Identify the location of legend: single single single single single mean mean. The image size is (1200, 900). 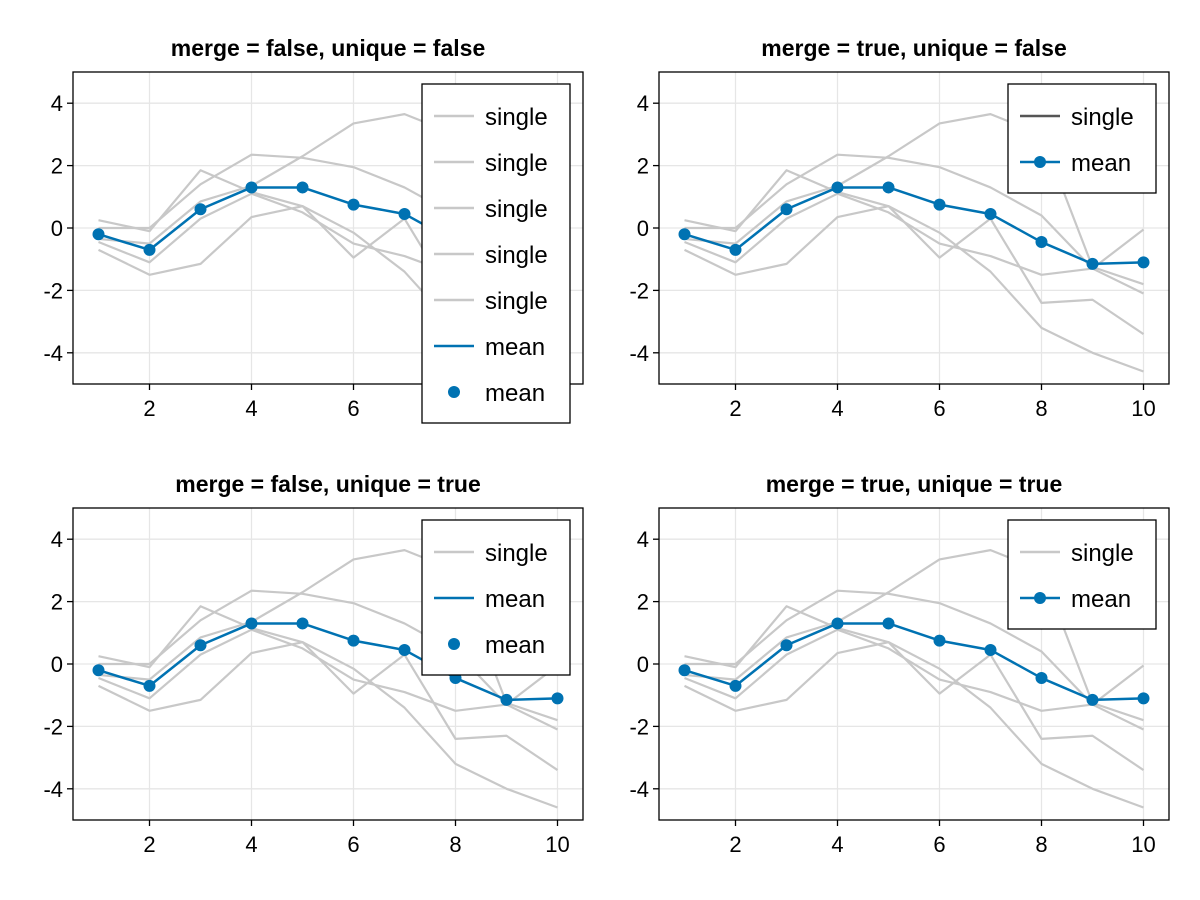
(496, 253).